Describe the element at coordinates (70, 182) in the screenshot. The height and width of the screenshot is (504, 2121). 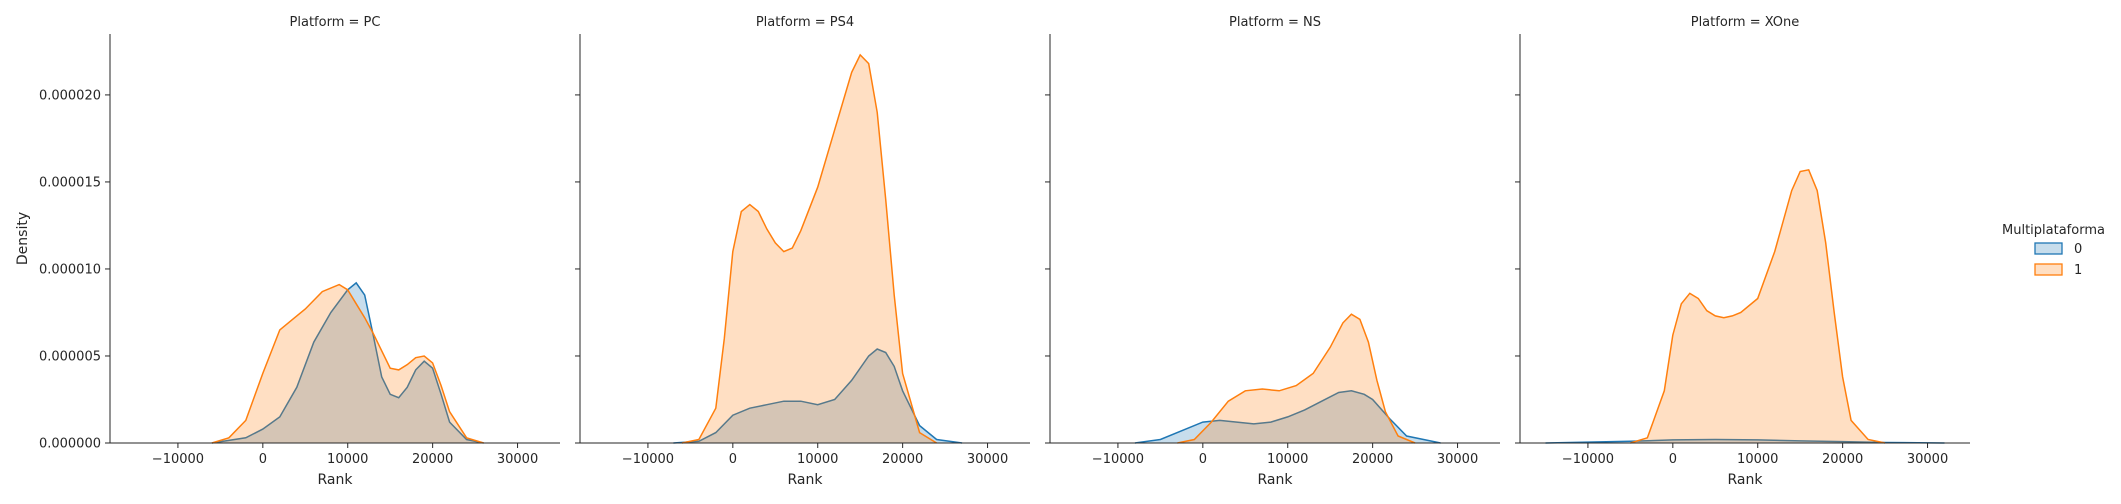
I see `y-tick-label: 0.000015` at that location.